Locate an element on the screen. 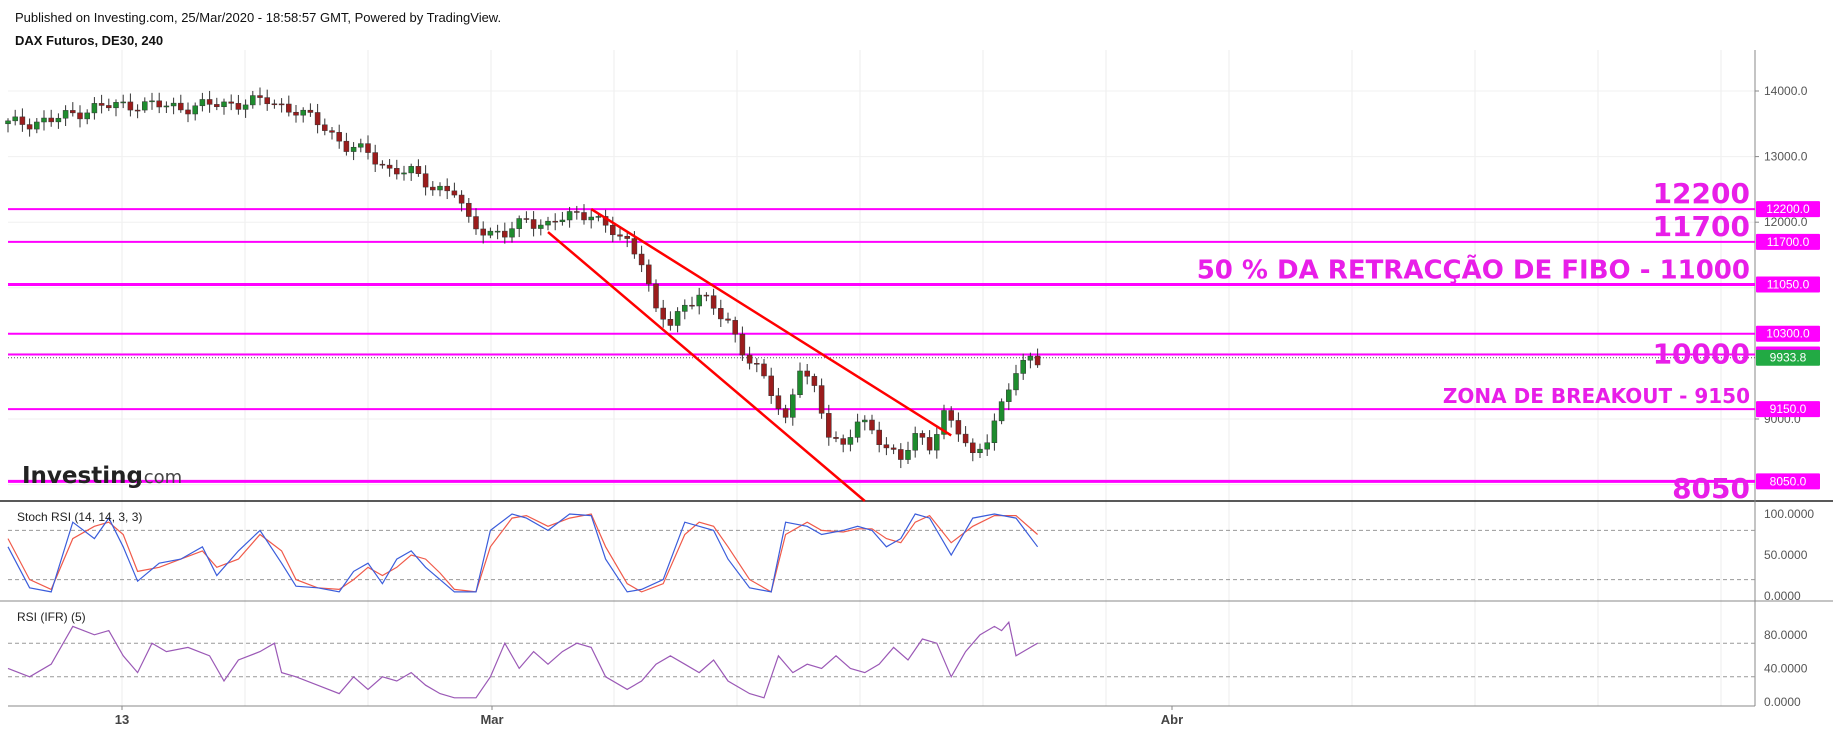 This screenshot has height=734, width=1833. x-date-label: Abr is located at coordinates (1172, 719).